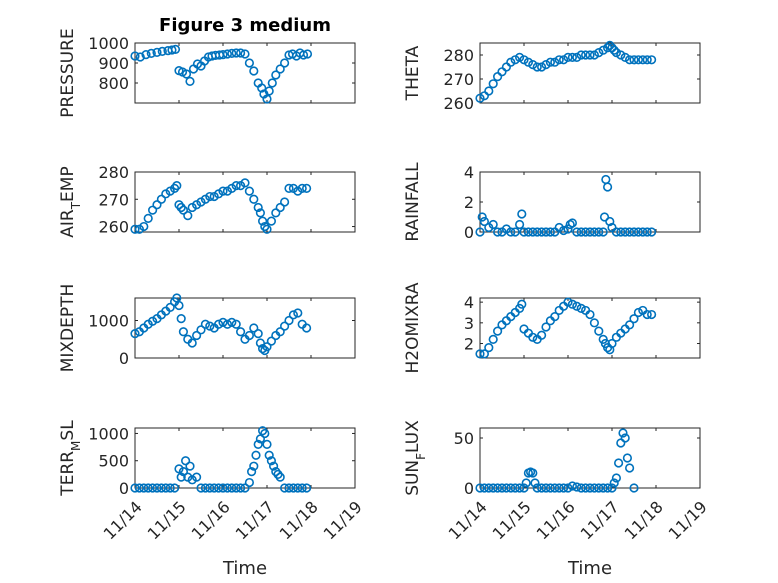 The image size is (778, 583). I want to click on y-tick-label: 4, so click(469, 302).